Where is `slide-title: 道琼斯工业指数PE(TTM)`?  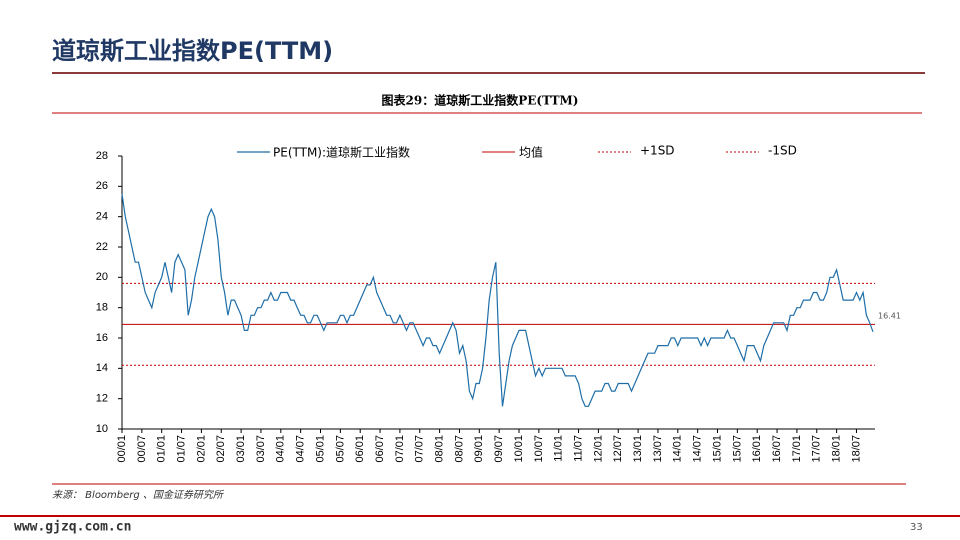 slide-title: 道琼斯工业指数PE(TTM) is located at coordinates (192, 51).